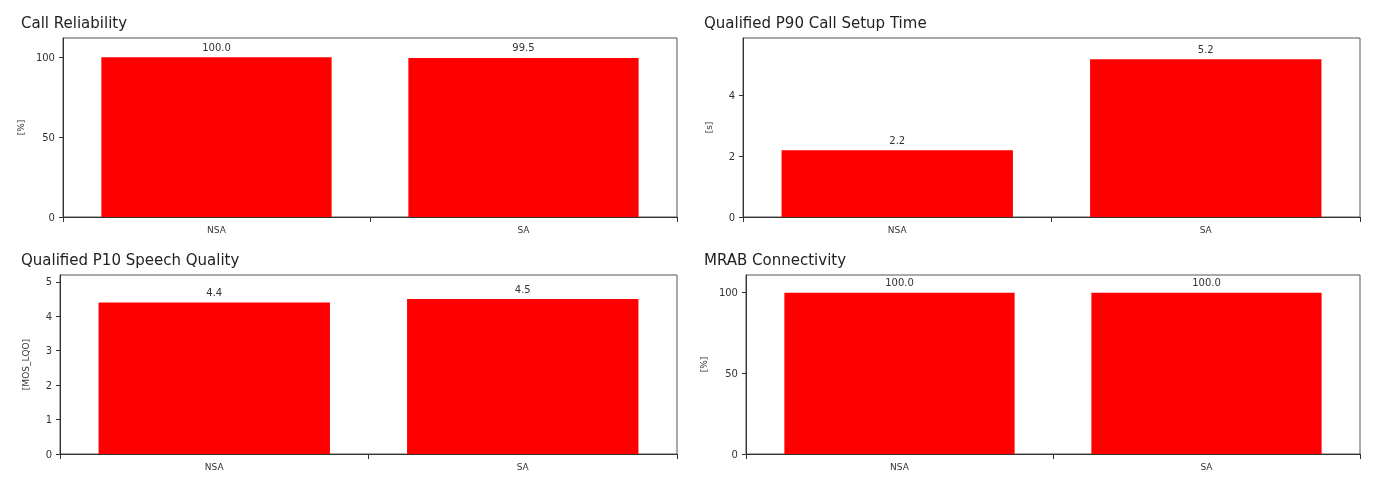 The width and height of the screenshot is (1378, 486). Describe the element at coordinates (25, 364) in the screenshot. I see `y-axis-title: [MOS_LQO]` at that location.